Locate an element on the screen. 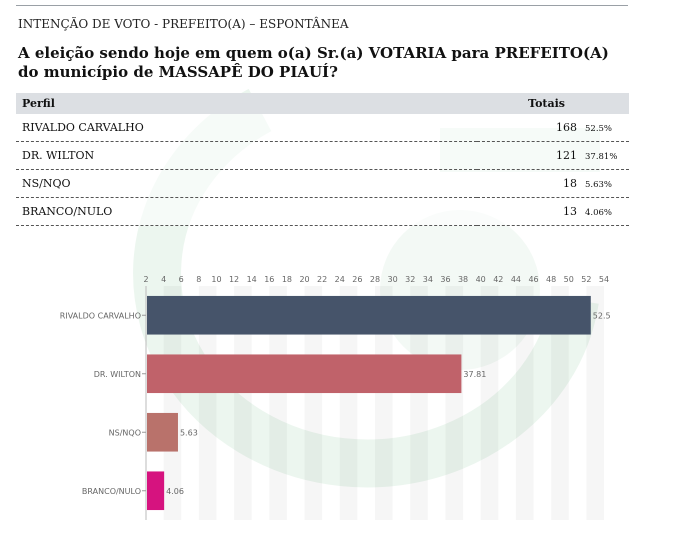 Image resolution: width=680 pixels, height=533 pixels. x-tick-label: 42 is located at coordinates (498, 279).